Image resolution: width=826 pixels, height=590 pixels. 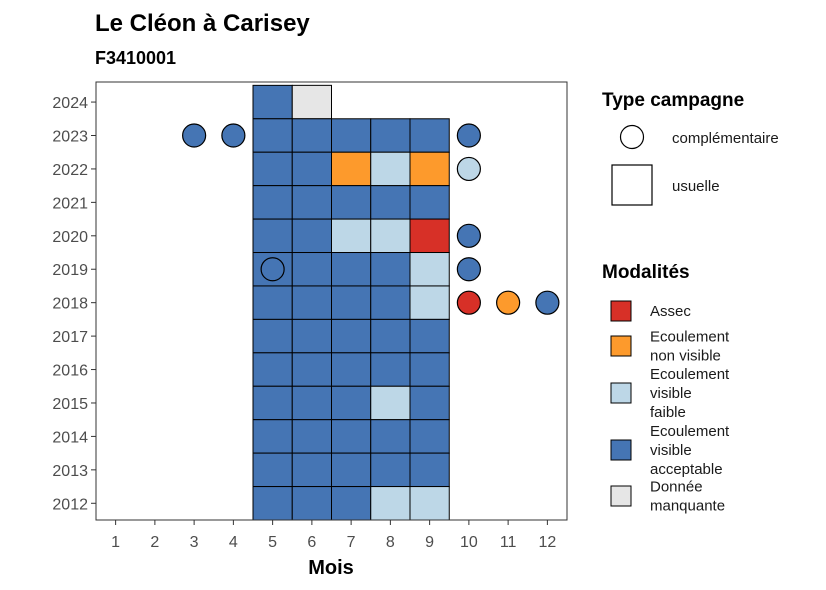 I want to click on legend-swatch-assec, so click(x=621, y=311).